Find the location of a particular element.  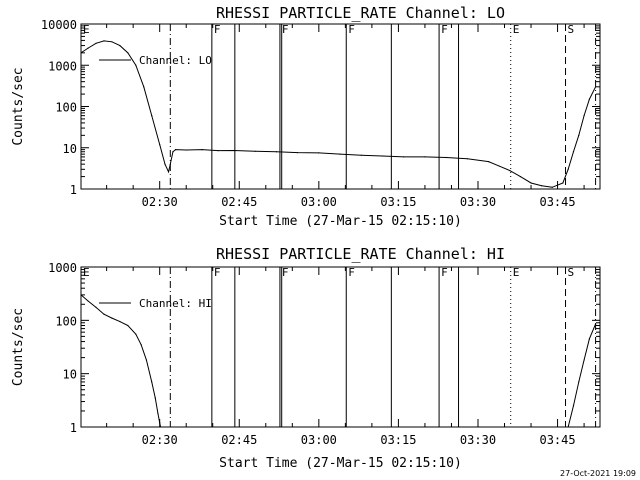

legend-entry: Channel: LO is located at coordinates (175, 60).